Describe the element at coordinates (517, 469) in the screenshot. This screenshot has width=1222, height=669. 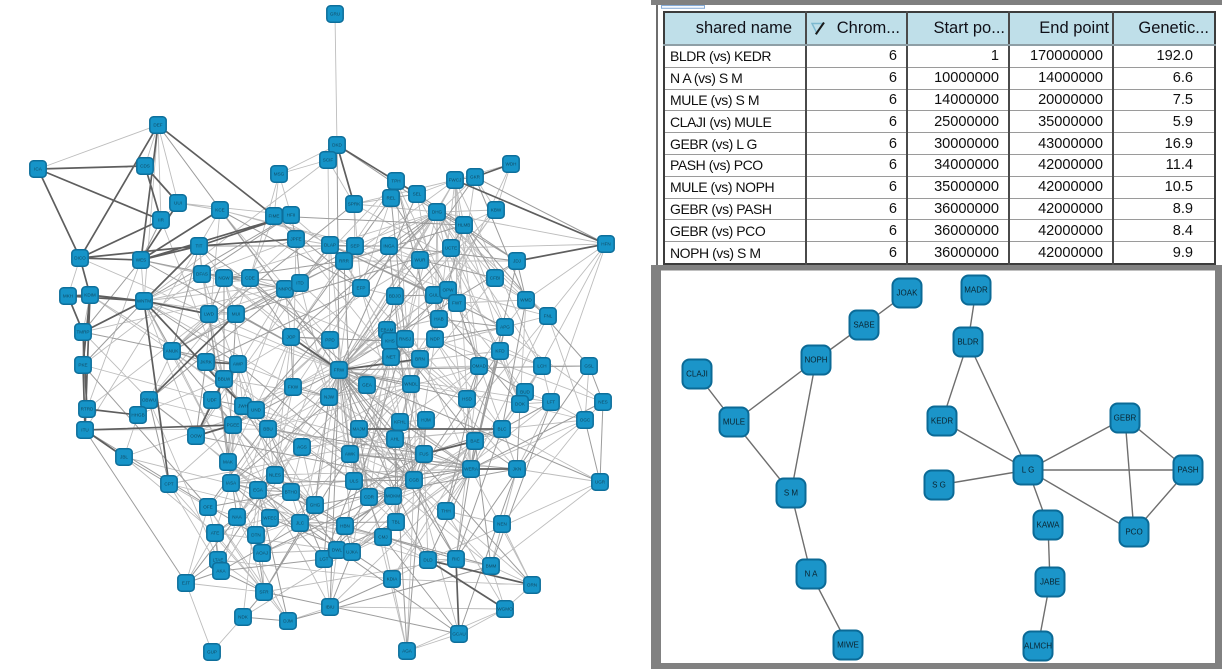
I see `svg-text: JKN` at that location.